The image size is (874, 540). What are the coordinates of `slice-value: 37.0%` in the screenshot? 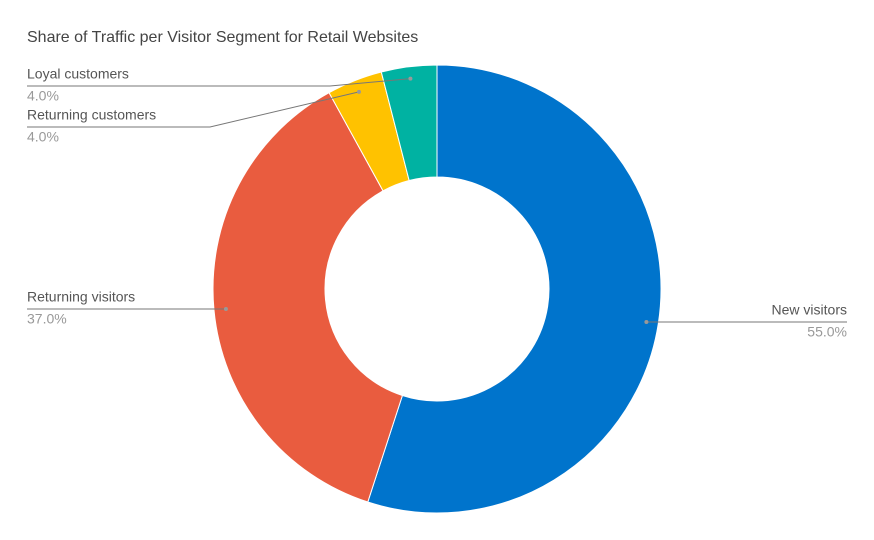 It's located at (47, 319).